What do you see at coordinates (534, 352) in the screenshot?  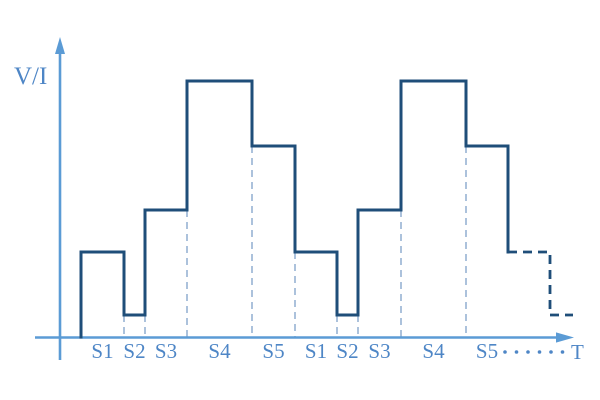 I see `continuation-ellipsis` at bounding box center [534, 352].